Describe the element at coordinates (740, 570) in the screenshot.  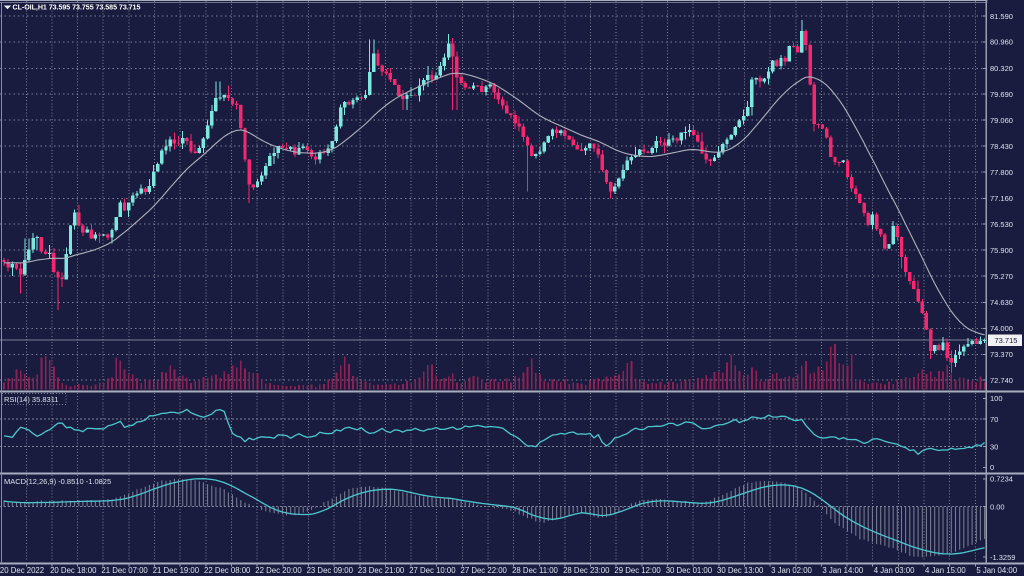
I see `svg-text: 30 Dec 13:00` at that location.